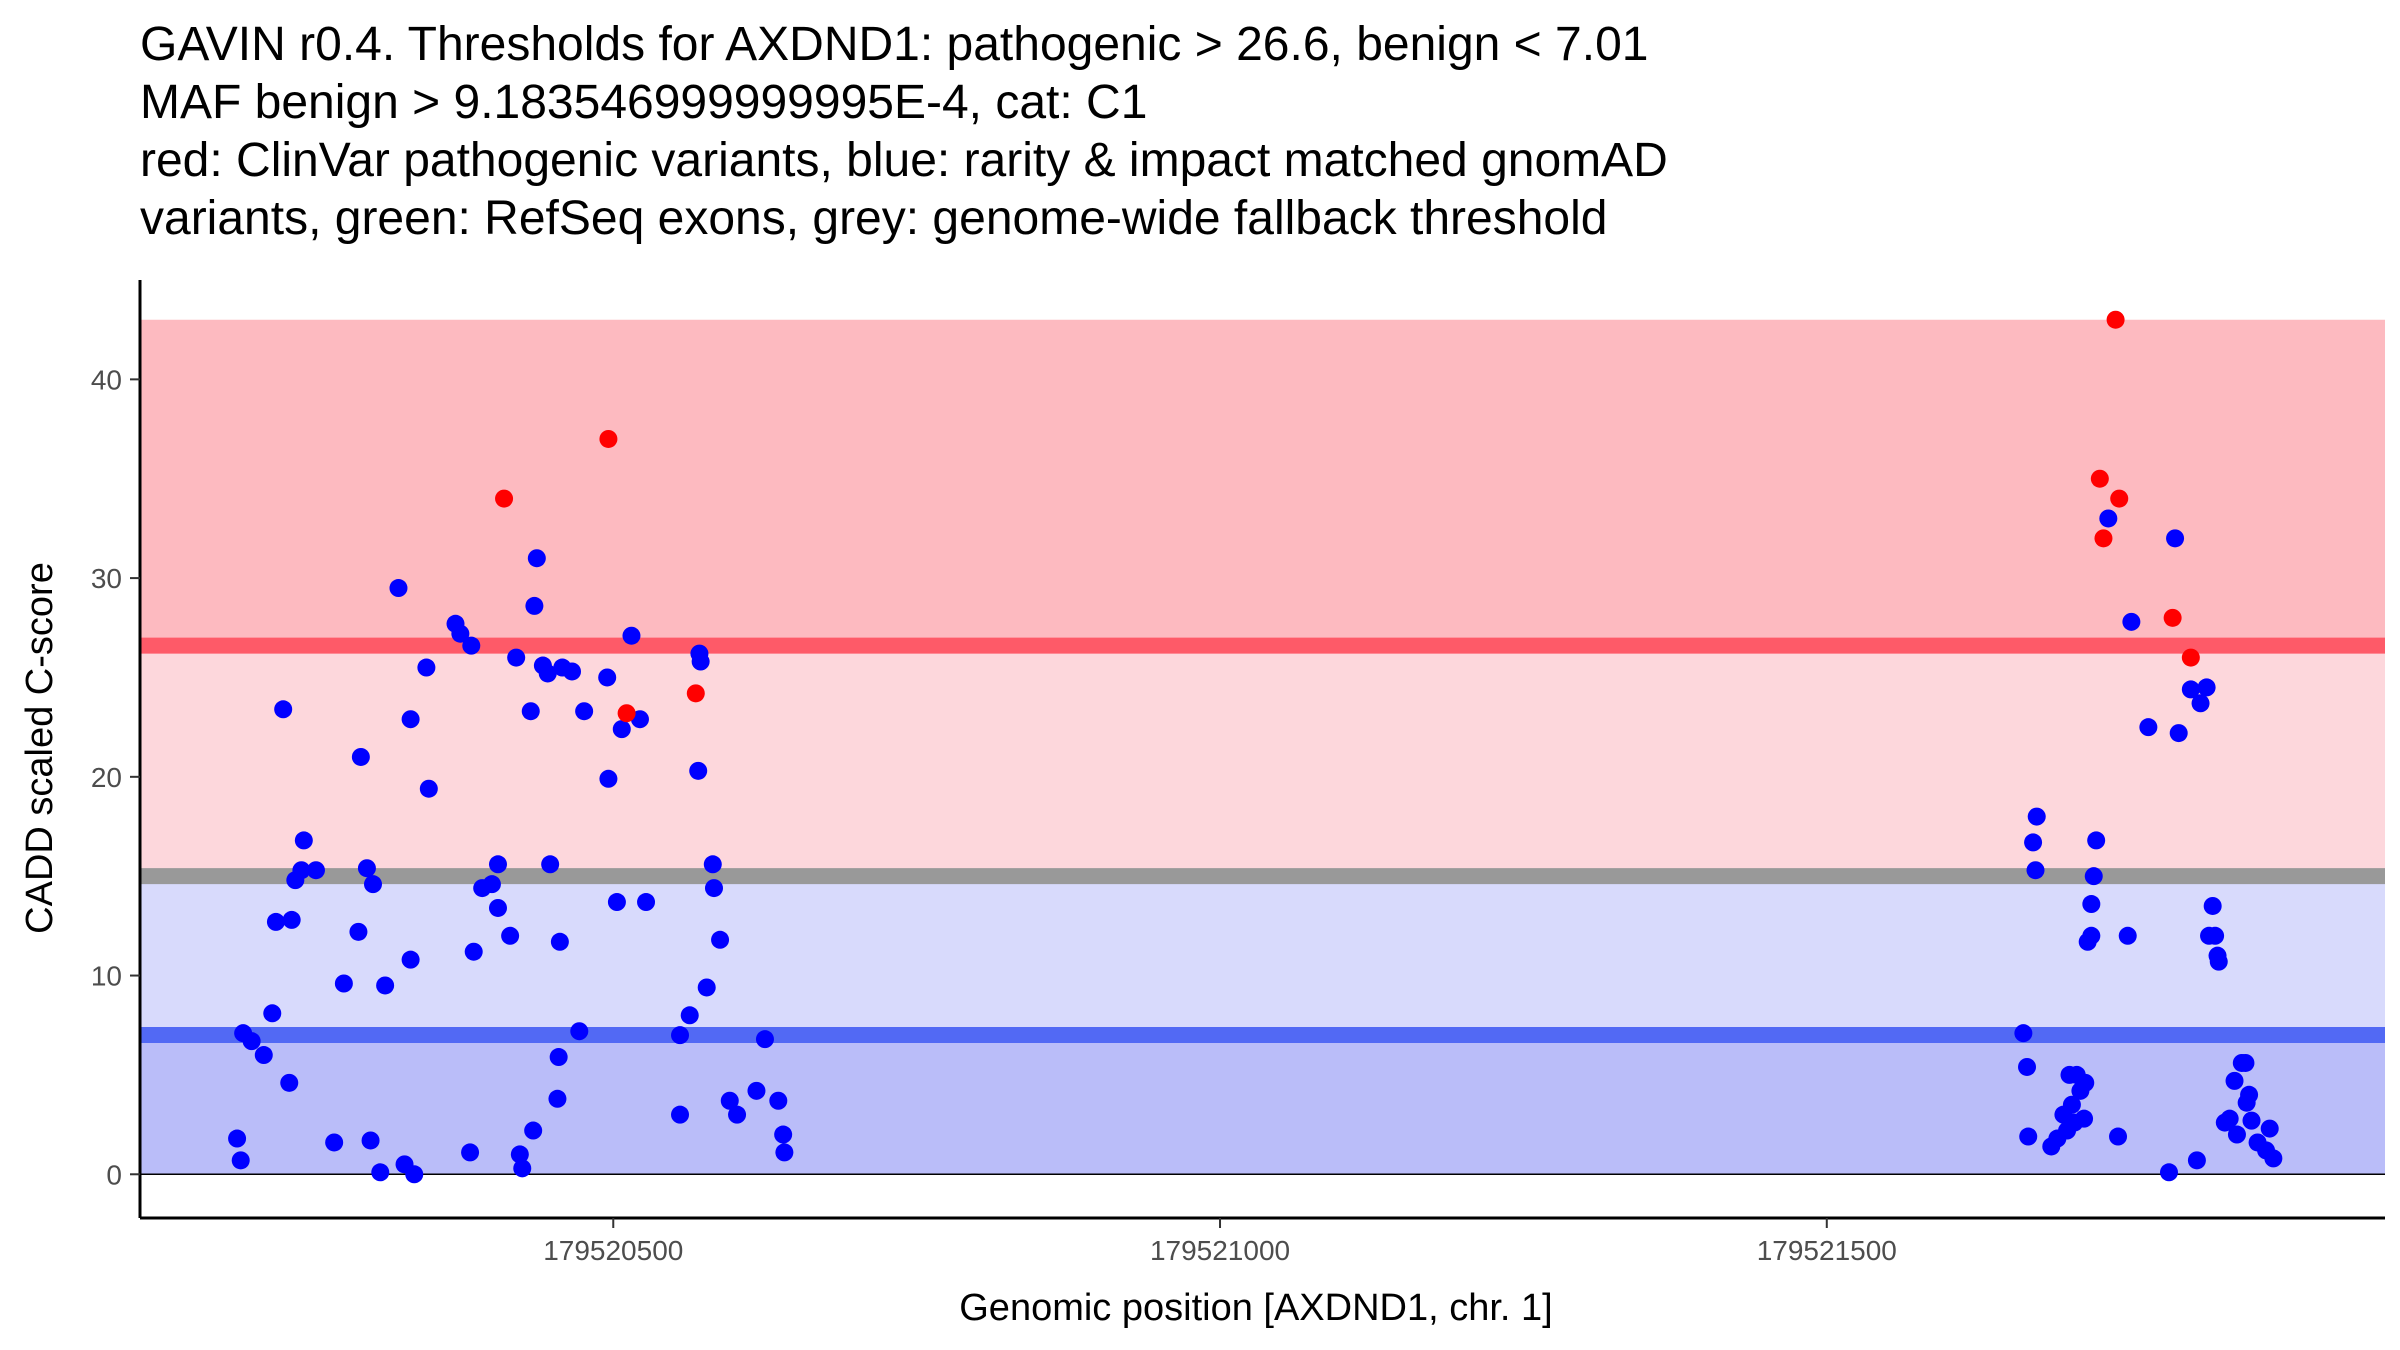 The image size is (2400, 1350). What do you see at coordinates (1255, 1308) in the screenshot?
I see `x-axis-title: Genomic position [AXDND1, chr. 1]` at bounding box center [1255, 1308].